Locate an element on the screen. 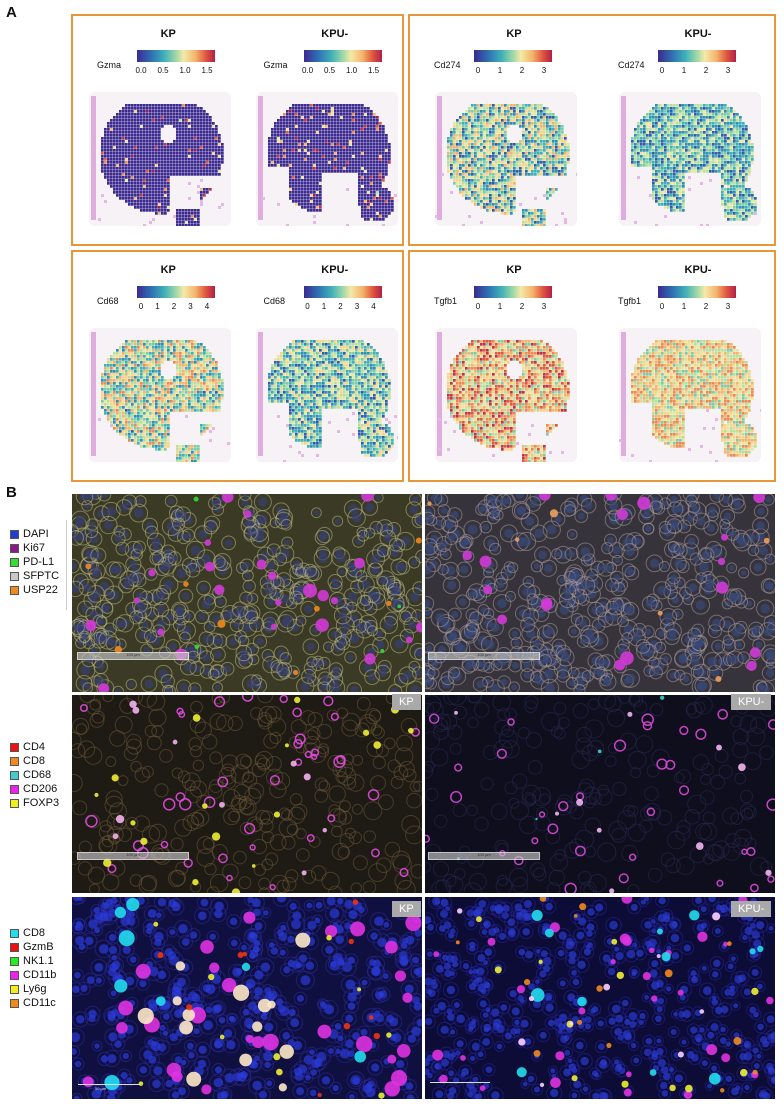  legend-item: DAPI is located at coordinates (34, 534).